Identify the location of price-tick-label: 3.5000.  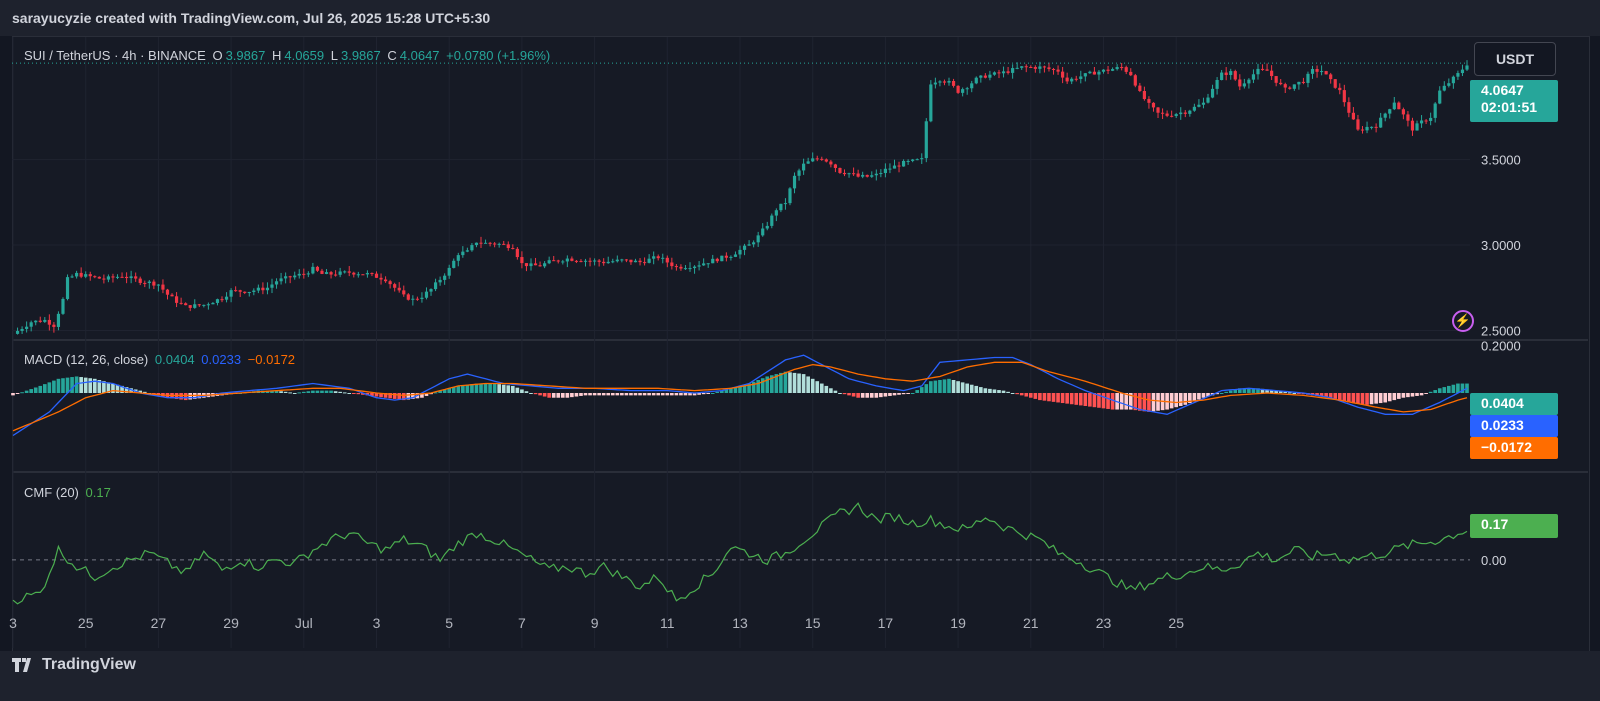
(1501, 160).